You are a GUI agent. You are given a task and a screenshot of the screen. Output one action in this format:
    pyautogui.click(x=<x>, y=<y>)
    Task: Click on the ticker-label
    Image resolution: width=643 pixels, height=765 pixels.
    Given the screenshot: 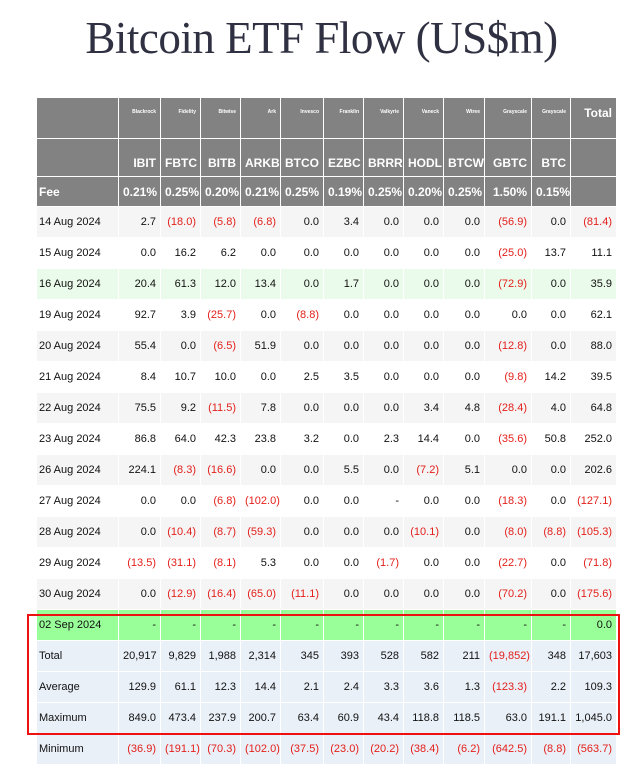 What is the action you would take?
    pyautogui.click(x=77, y=157)
    